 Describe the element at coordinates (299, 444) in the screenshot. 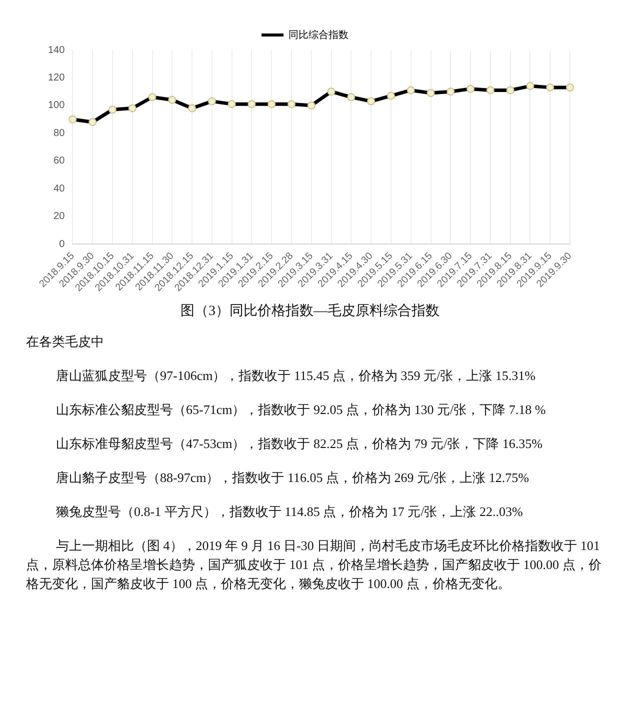

I see `text: 山东标准母貂皮型号（47-53cm），指数收于 82.25 点，价格为 79 元/张，下降 16.35%` at that location.